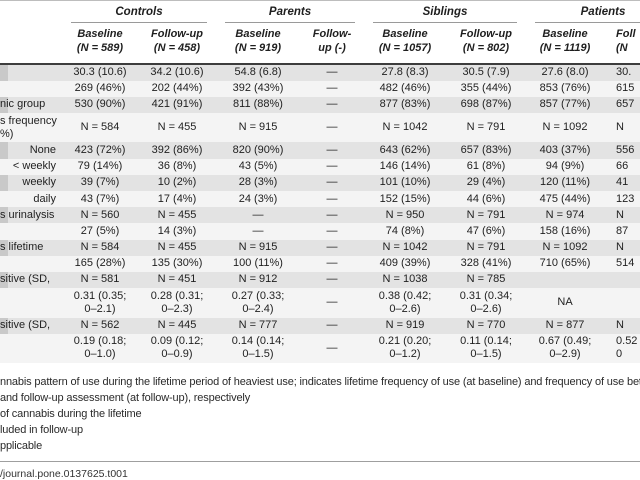 The width and height of the screenshot is (640, 480). Describe the element at coordinates (258, 348) in the screenshot. I see `table-cell: 0.14 (0.14; 0–1.5)` at that location.